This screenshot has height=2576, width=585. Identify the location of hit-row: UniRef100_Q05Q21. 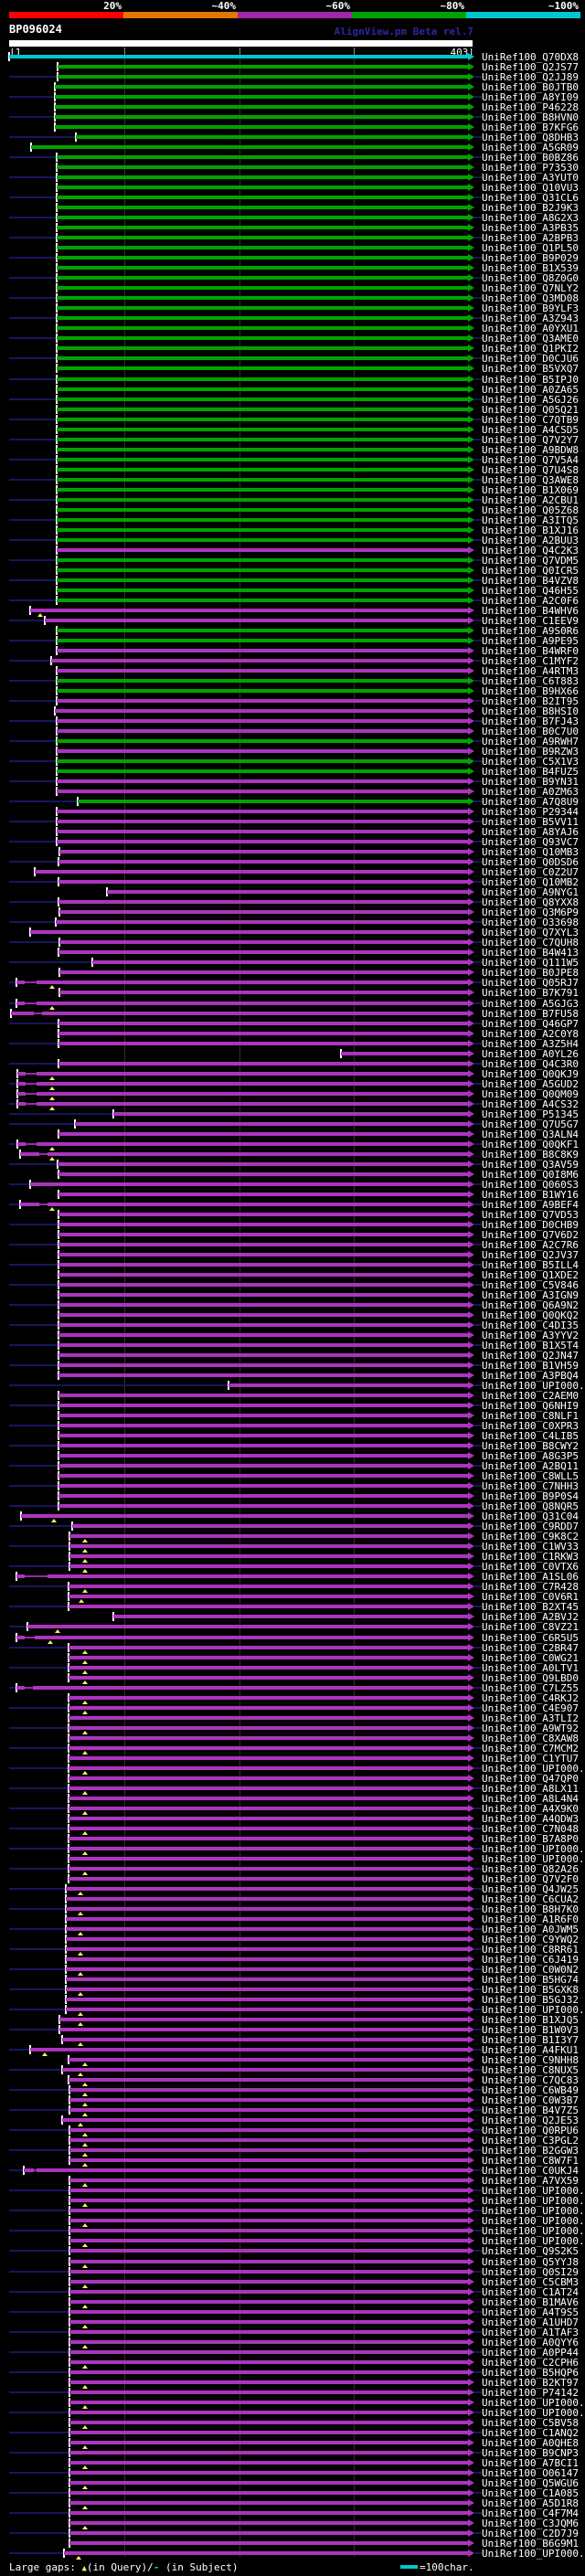
(293, 410).